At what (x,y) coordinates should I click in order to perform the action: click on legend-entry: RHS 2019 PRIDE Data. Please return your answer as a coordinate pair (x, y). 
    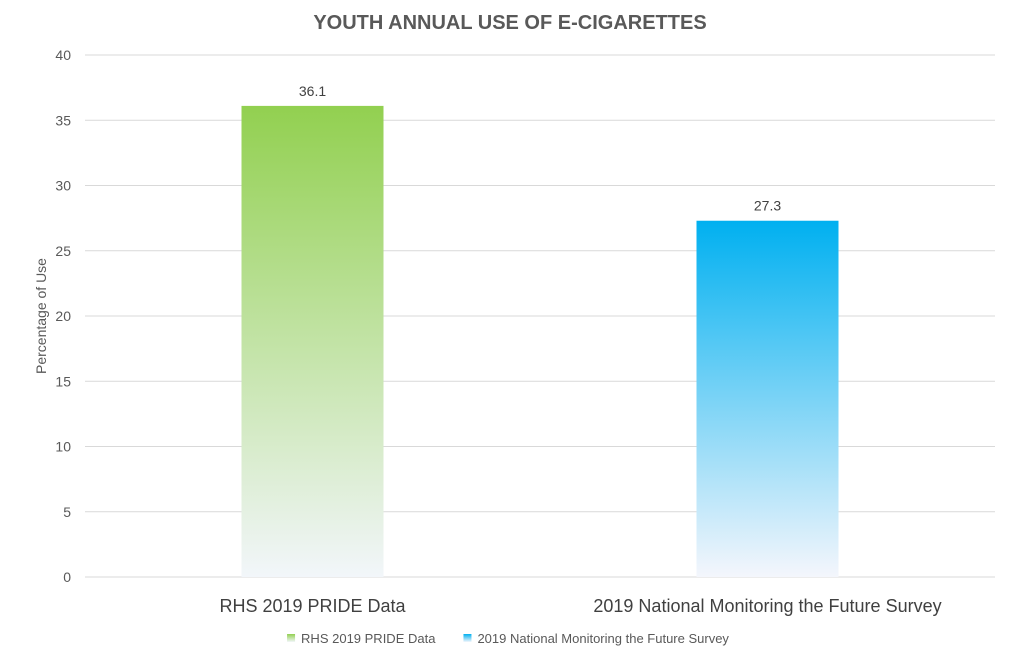
    Looking at the image, I should click on (361, 638).